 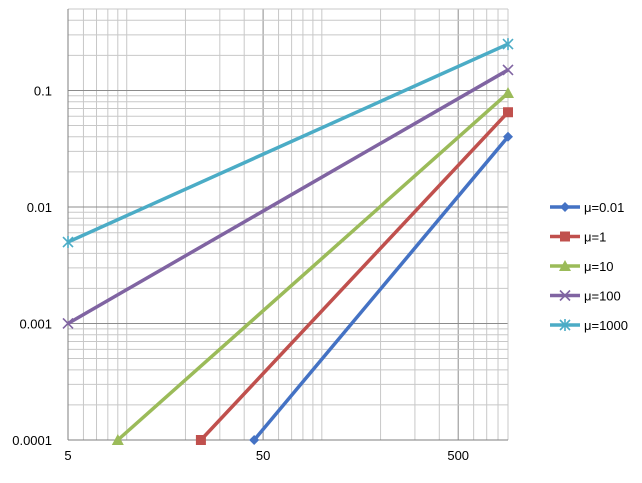 What do you see at coordinates (35, 323) in the screenshot?
I see `y-tick-label: 0.001` at bounding box center [35, 323].